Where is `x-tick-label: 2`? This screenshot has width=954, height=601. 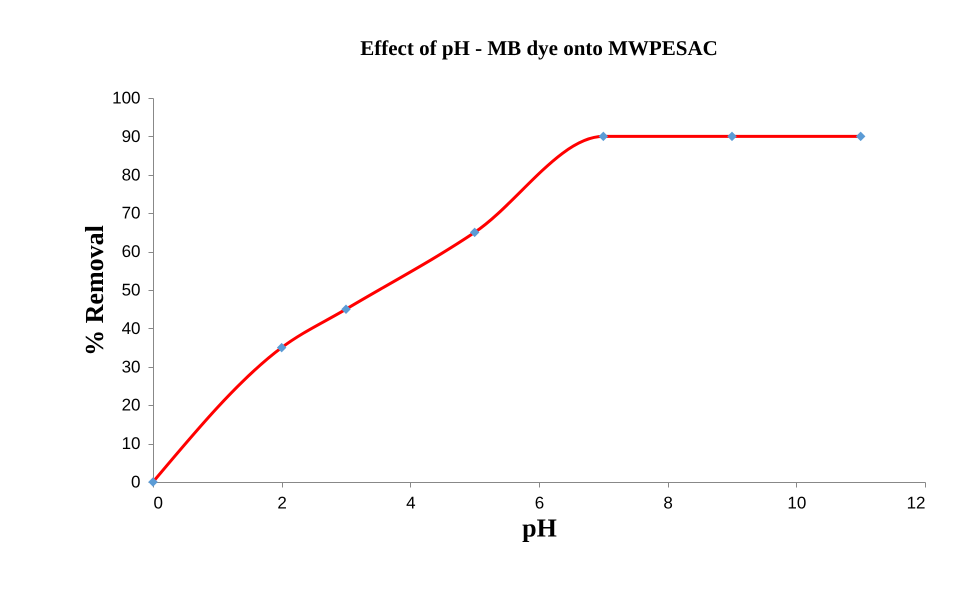
x-tick-label: 2 is located at coordinates (282, 503).